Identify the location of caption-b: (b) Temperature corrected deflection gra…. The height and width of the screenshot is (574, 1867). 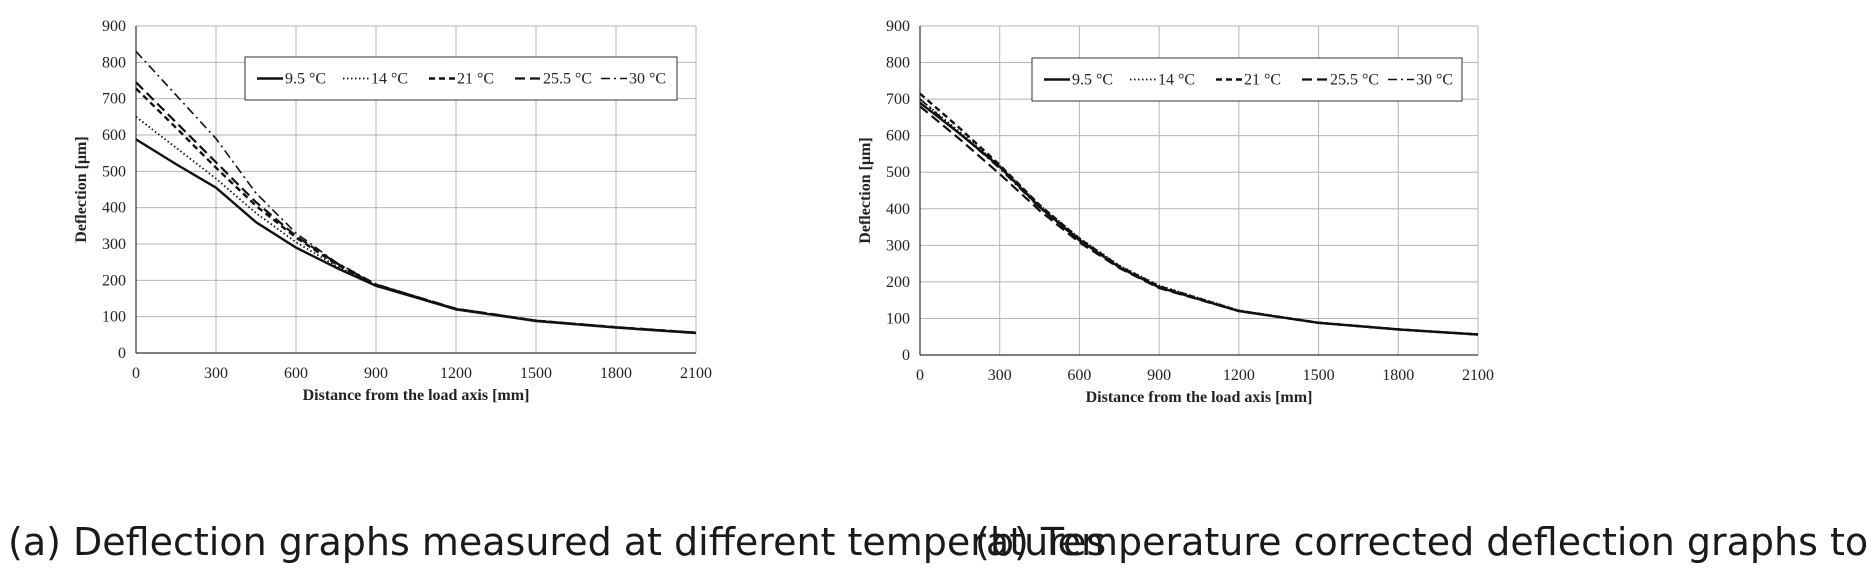
(1421, 542).